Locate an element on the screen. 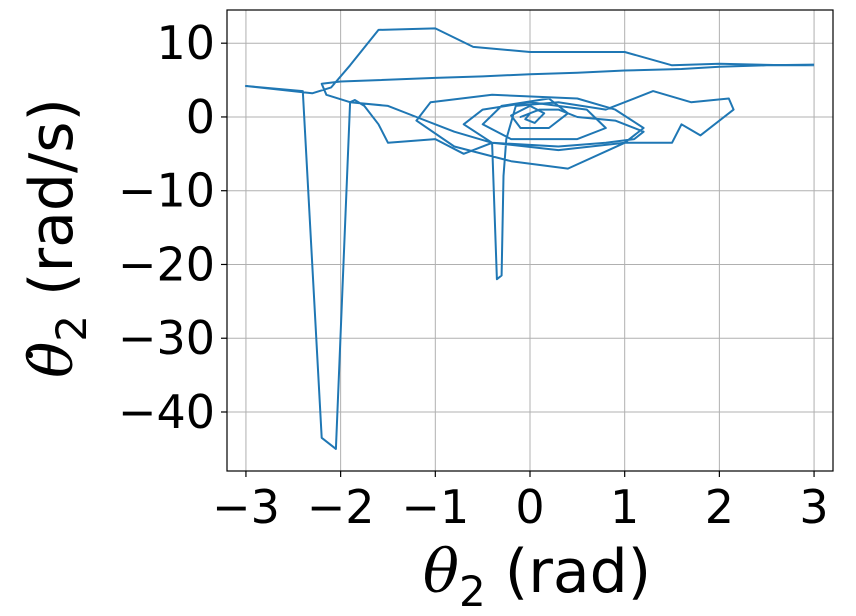 The width and height of the screenshot is (856, 616). x-axis-label: θ2 (rad) is located at coordinates (537, 576).